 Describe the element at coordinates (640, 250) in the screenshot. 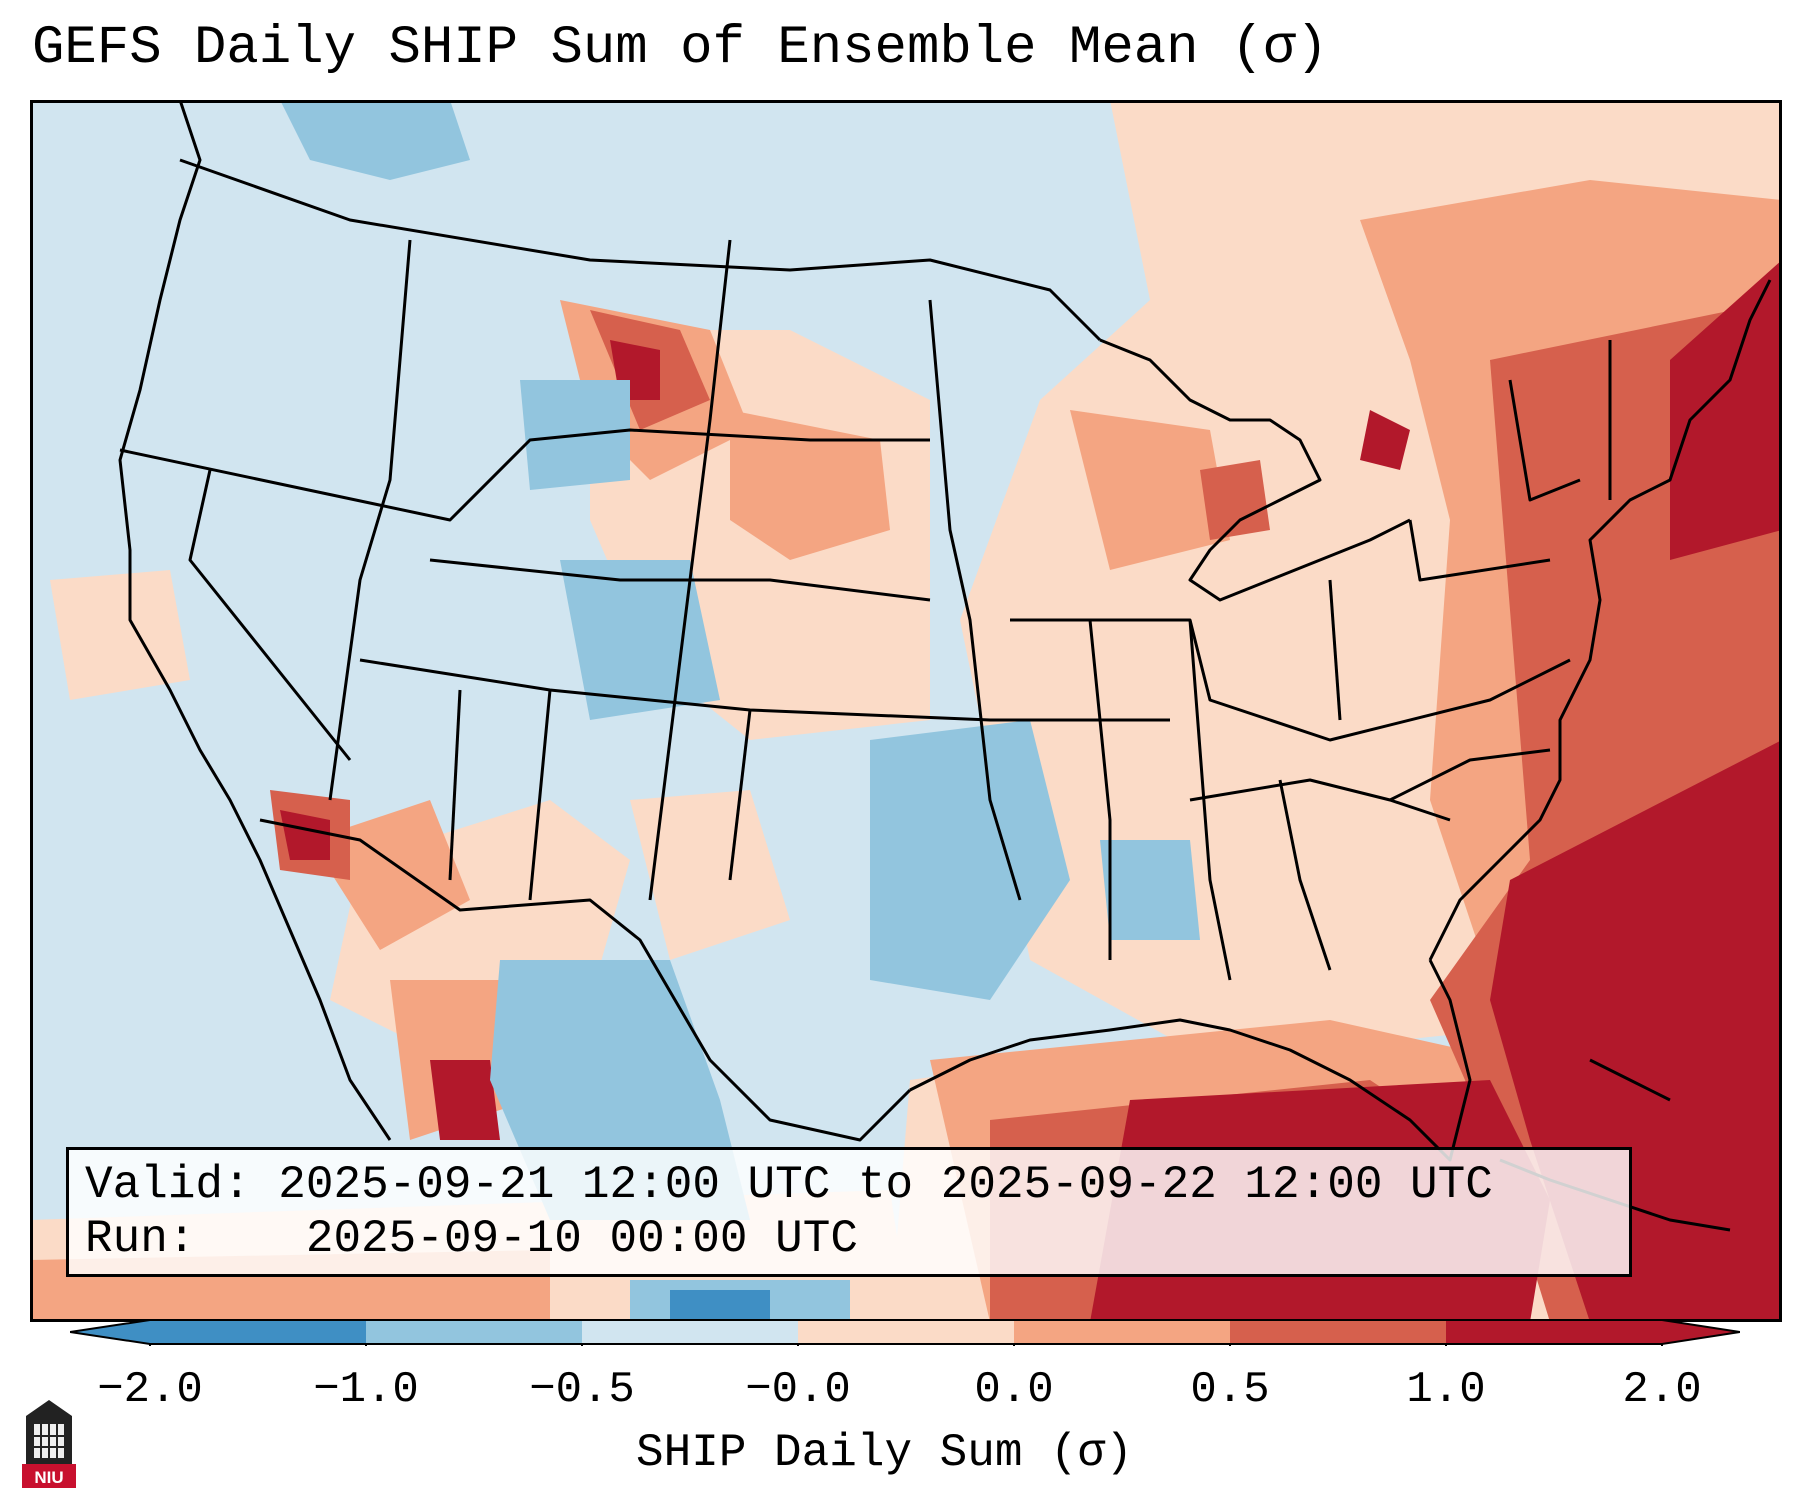

I see `canada-border-line` at that location.